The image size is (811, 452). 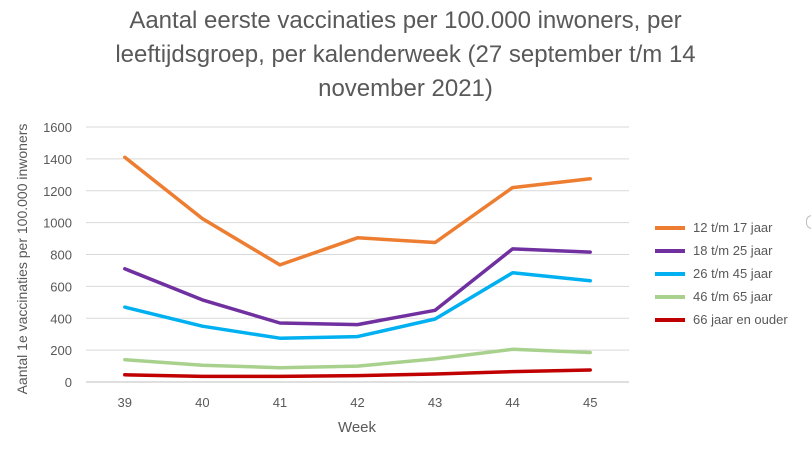 I want to click on y-tick-label: 200, so click(x=61, y=350).